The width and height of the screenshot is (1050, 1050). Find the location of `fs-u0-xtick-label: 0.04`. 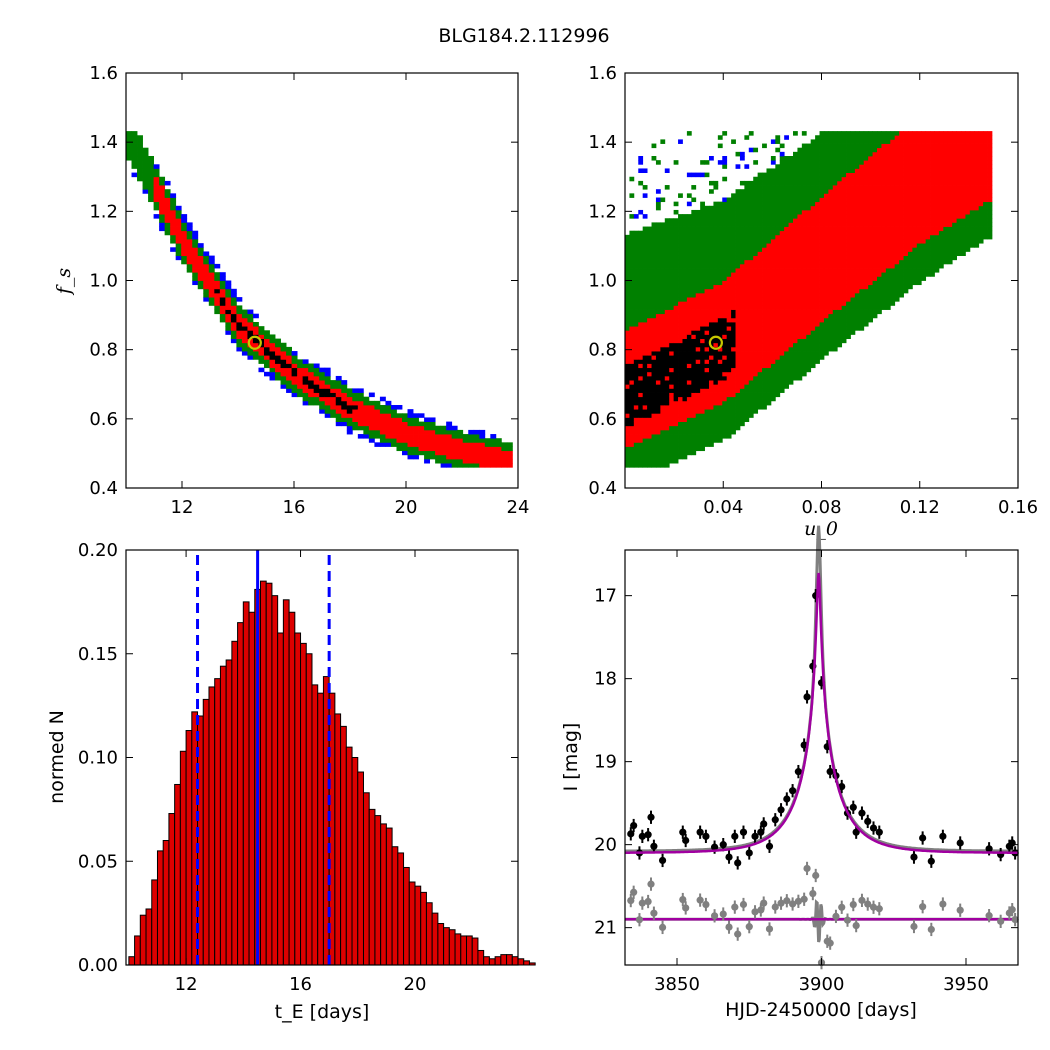

fs-u0-xtick-label: 0.04 is located at coordinates (723, 507).